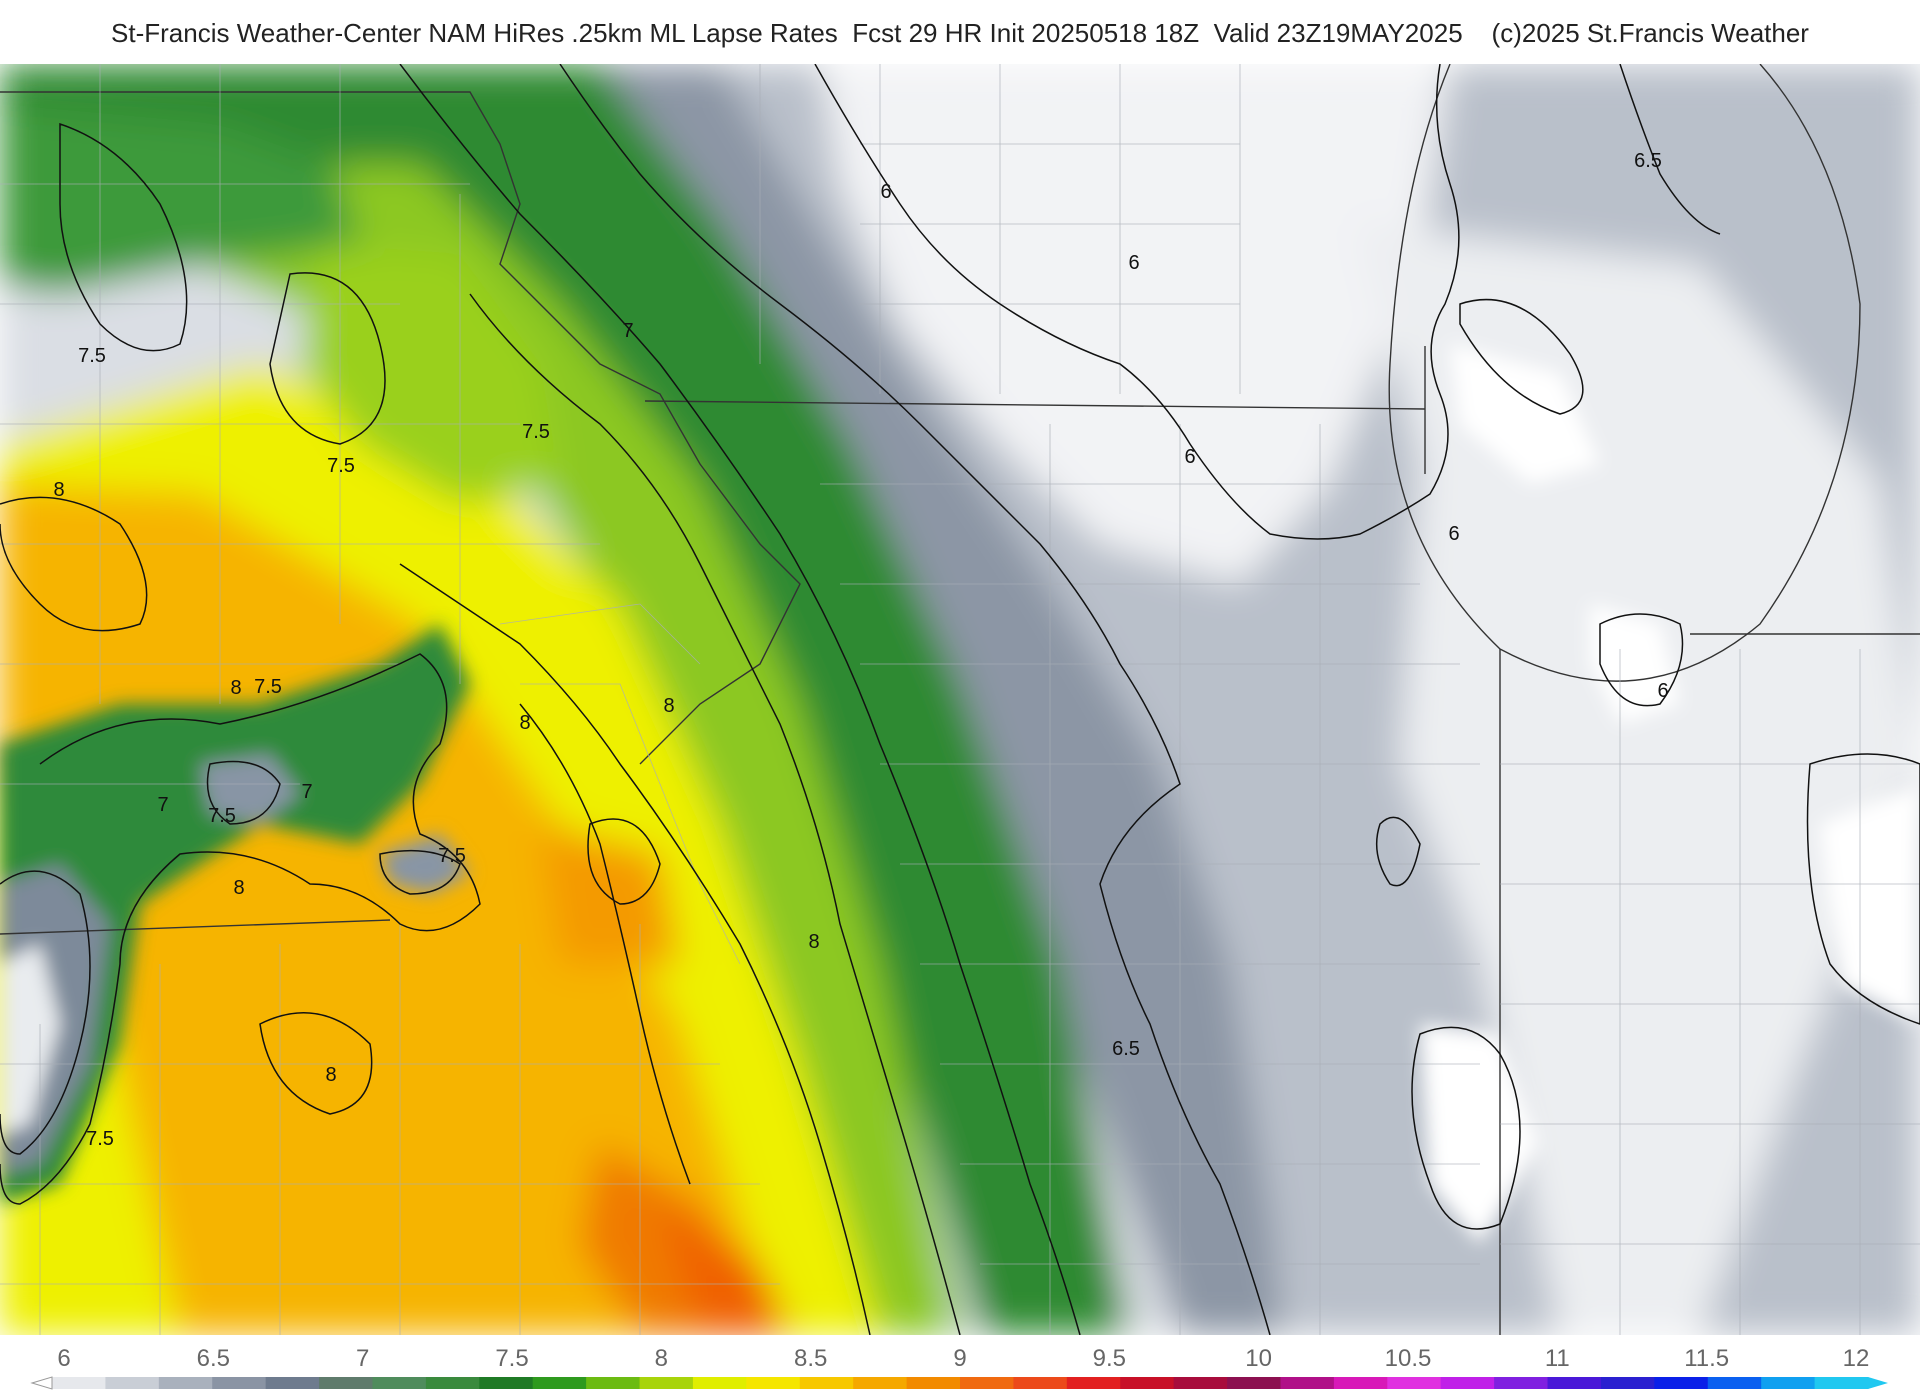  Describe the element at coordinates (1259, 1358) in the screenshot. I see `colorbar-tick-label: 10` at that location.